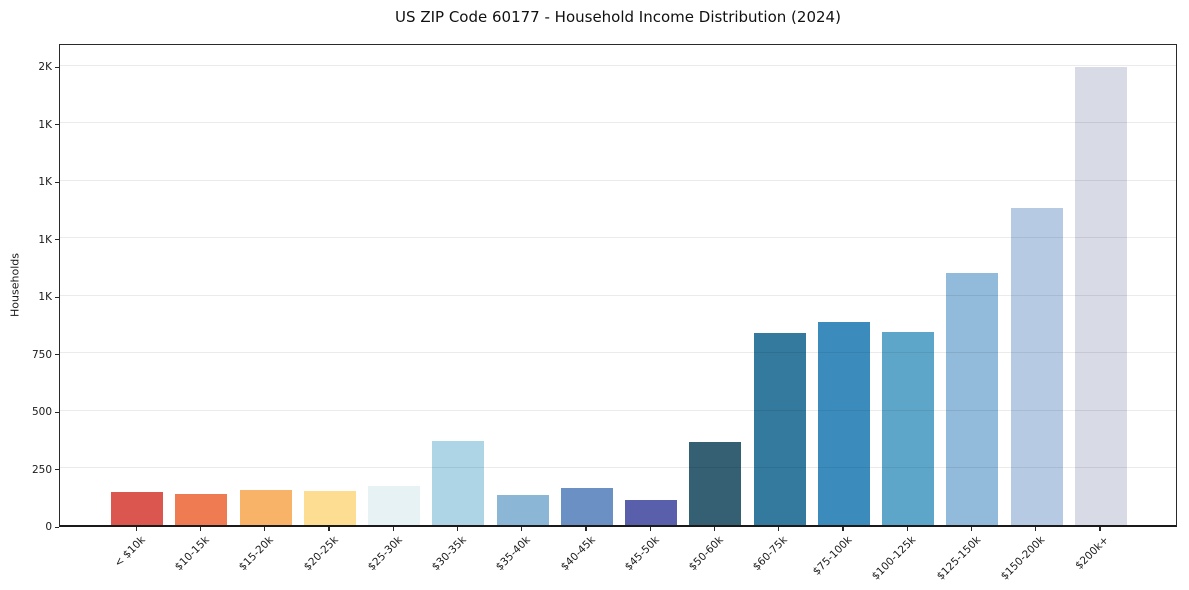 The image size is (1189, 590). What do you see at coordinates (578, 554) in the screenshot?
I see `x-tick-label: $40-45k` at bounding box center [578, 554].